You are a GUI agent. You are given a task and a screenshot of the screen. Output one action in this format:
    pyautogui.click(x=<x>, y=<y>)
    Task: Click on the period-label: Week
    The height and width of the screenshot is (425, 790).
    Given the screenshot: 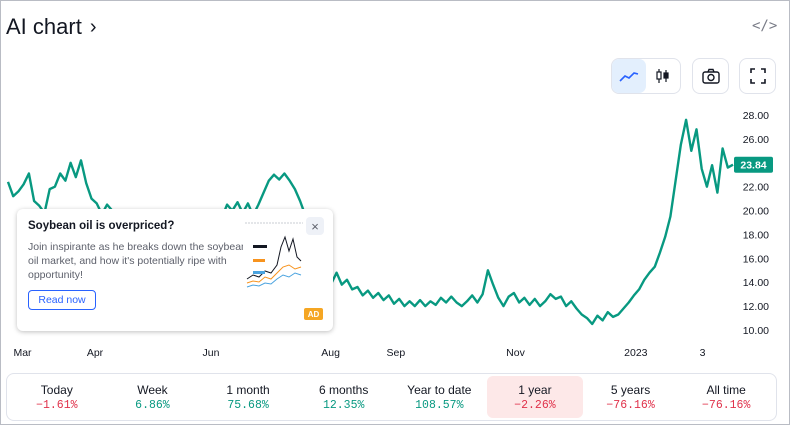 What is the action you would take?
    pyautogui.click(x=152, y=389)
    